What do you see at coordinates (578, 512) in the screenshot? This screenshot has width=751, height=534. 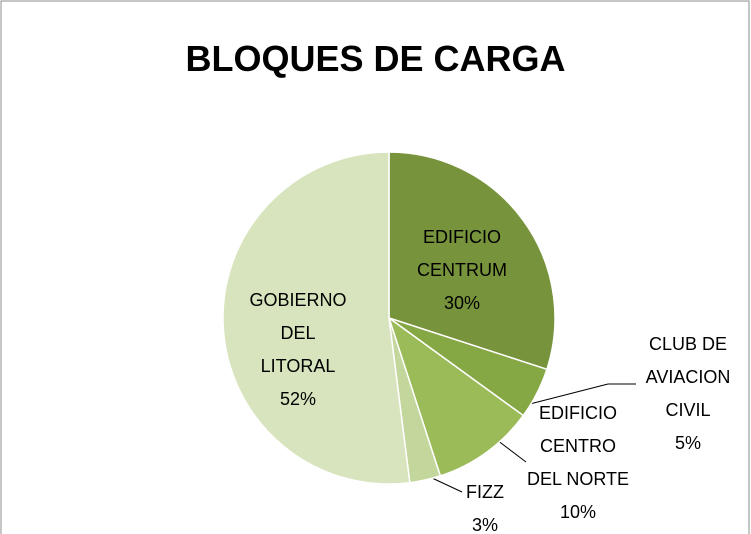 I see `value-label: 10%` at bounding box center [578, 512].